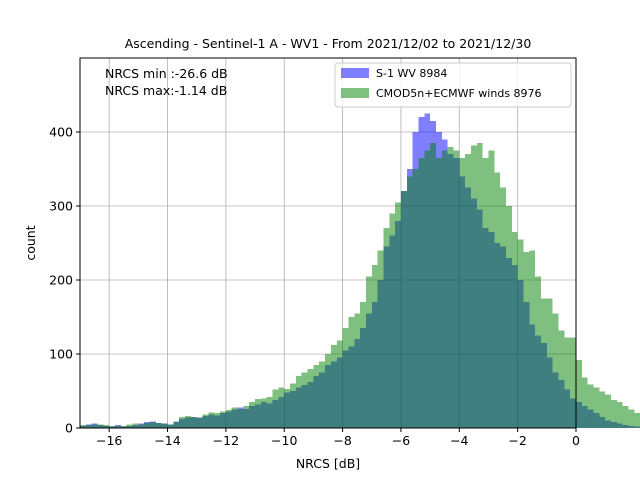 Image resolution: width=640 pixels, height=480 pixels. What do you see at coordinates (61, 354) in the screenshot?
I see `y-tick-label: 100` at bounding box center [61, 354].